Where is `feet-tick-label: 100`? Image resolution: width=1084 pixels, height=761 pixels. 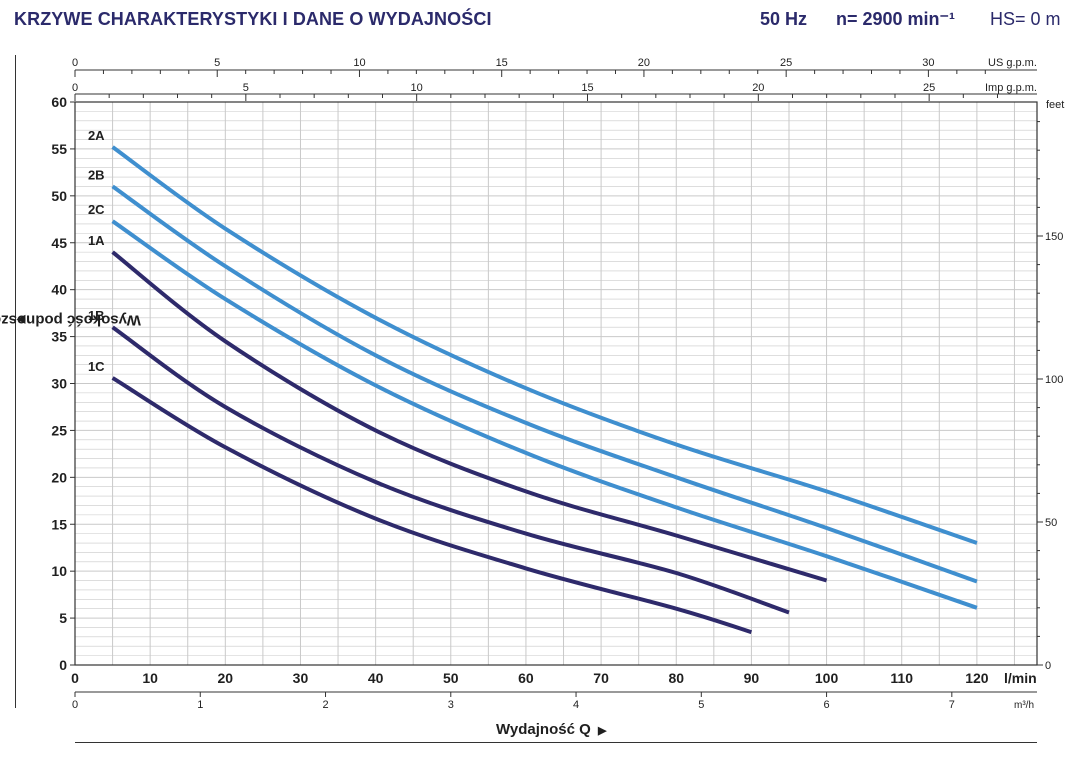
feet-tick-label: 100 is located at coordinates (1054, 380).